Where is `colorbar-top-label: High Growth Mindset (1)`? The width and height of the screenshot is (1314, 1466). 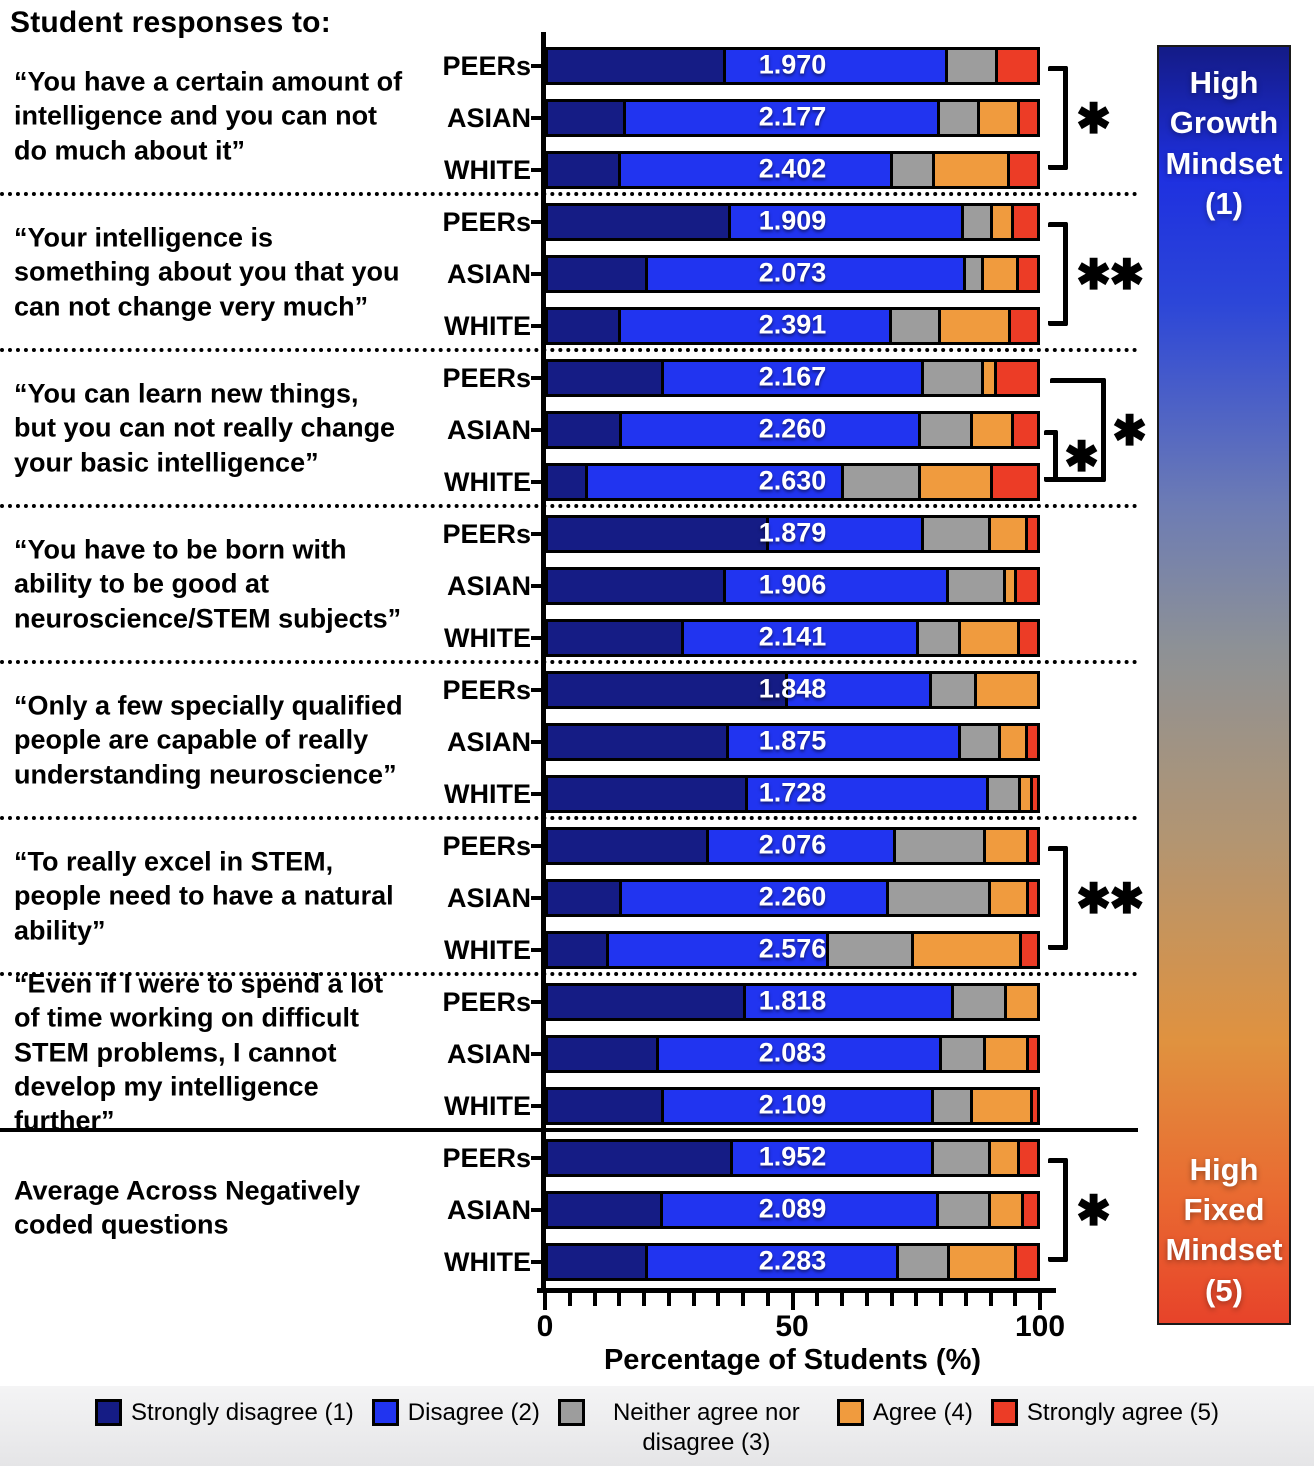
colorbar-top-label: High Growth Mindset (1) is located at coordinates (1224, 143).